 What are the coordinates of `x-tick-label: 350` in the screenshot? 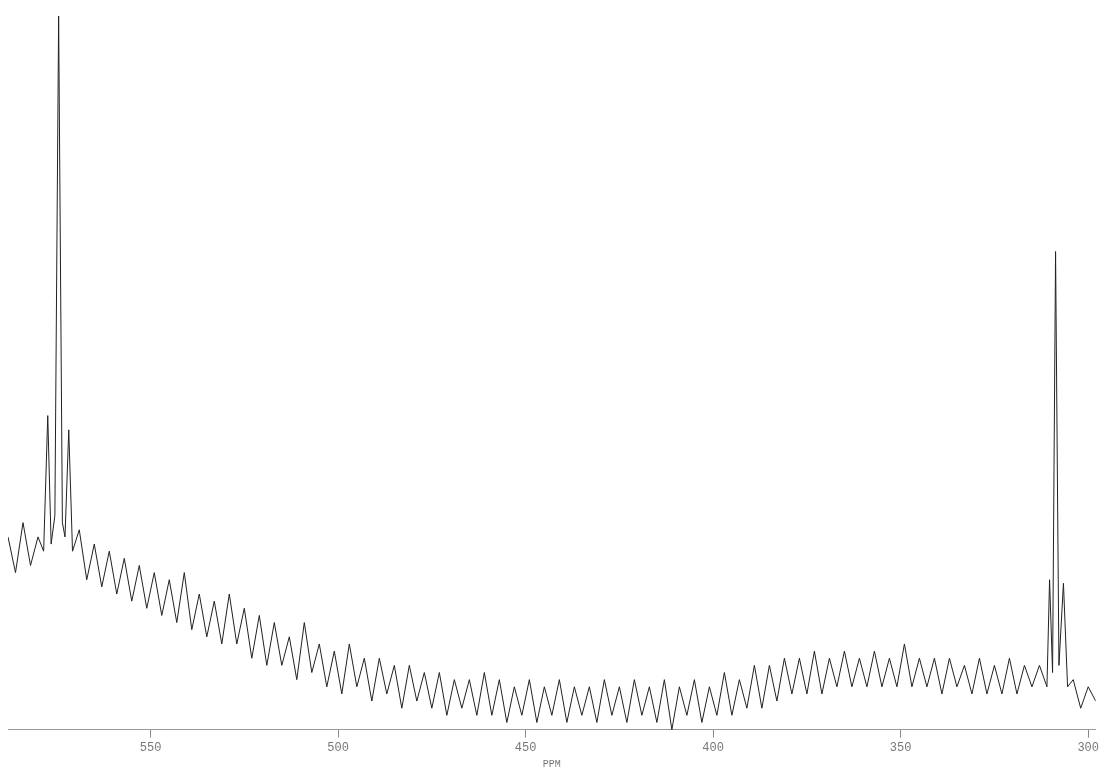 It's located at (900, 747).